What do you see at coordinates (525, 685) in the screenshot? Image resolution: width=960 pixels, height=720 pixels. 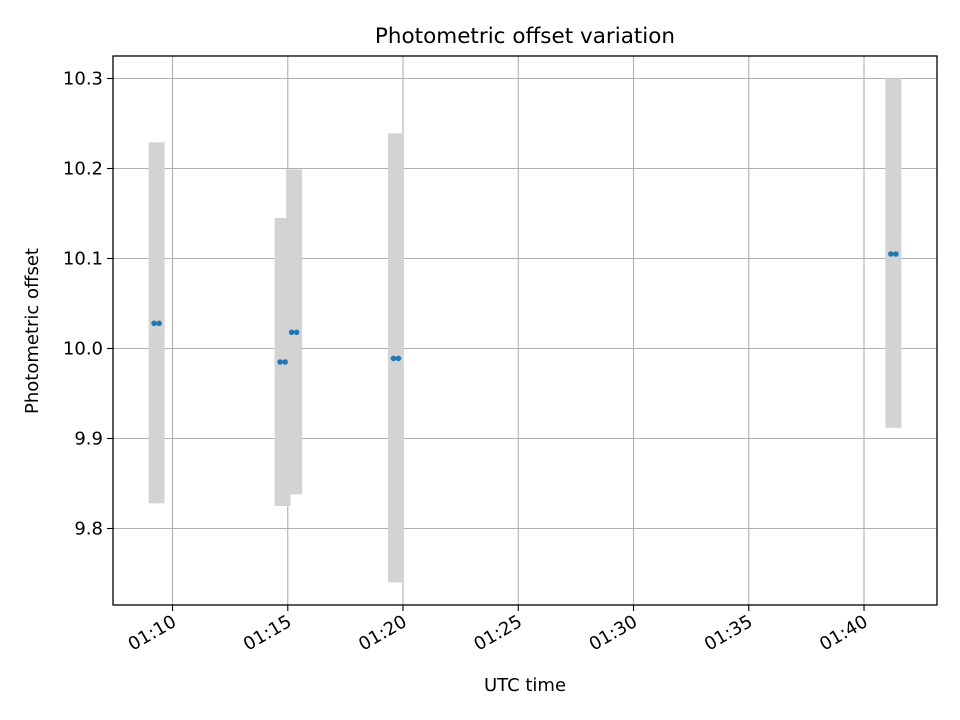 I see `x-axis-label: UTC time` at bounding box center [525, 685].